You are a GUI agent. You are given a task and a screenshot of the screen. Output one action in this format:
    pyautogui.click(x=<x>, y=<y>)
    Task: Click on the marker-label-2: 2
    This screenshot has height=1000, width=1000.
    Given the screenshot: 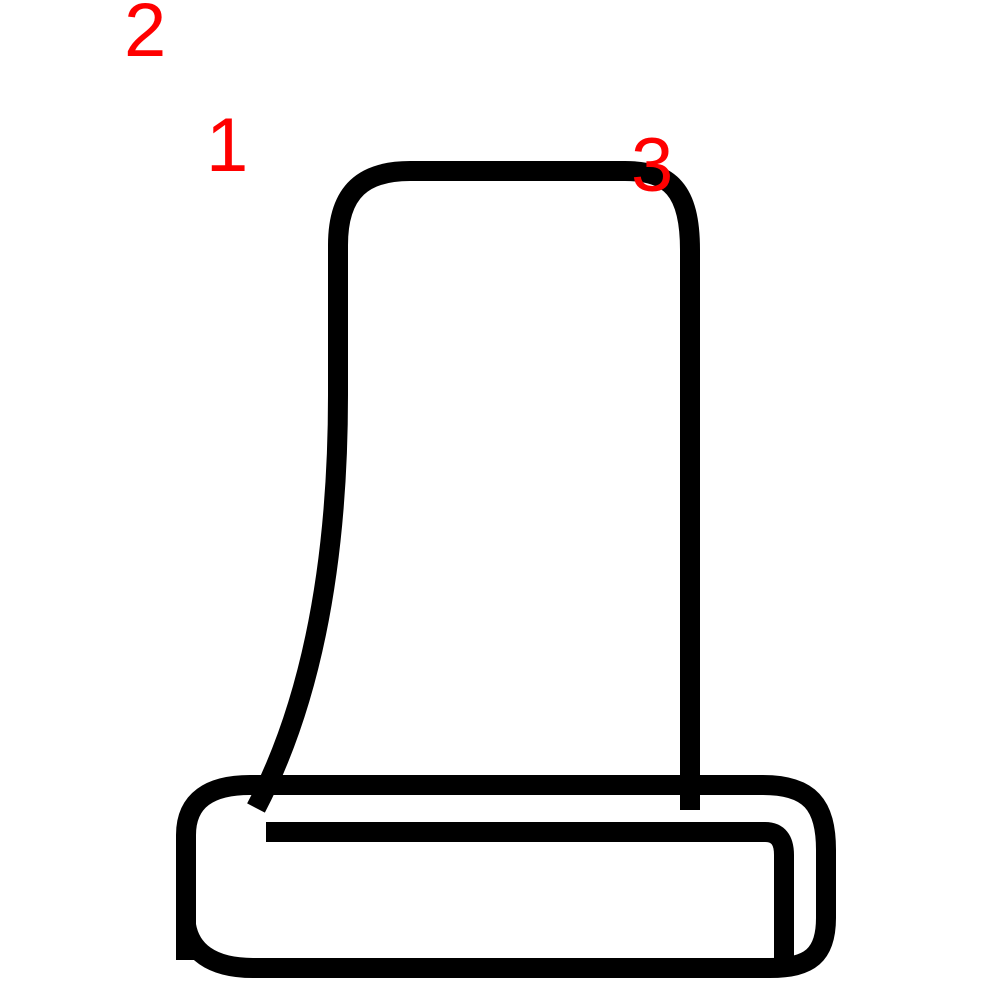 What is the action you would take?
    pyautogui.click(x=145, y=36)
    